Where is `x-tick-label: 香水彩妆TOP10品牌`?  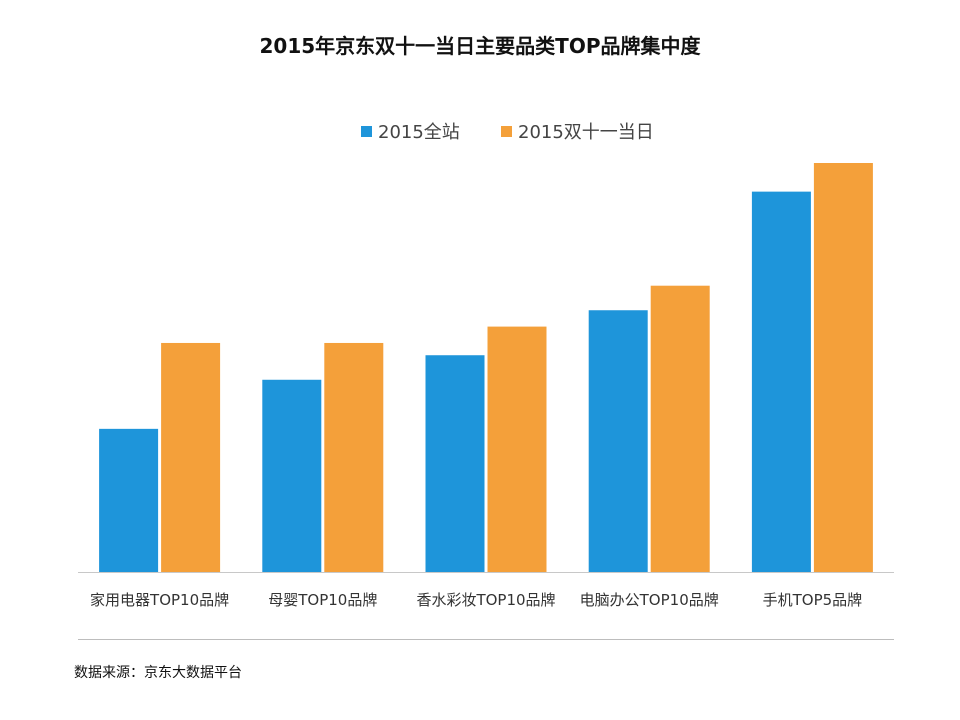
x-tick-label: 香水彩妆TOP10品牌 is located at coordinates (485, 600).